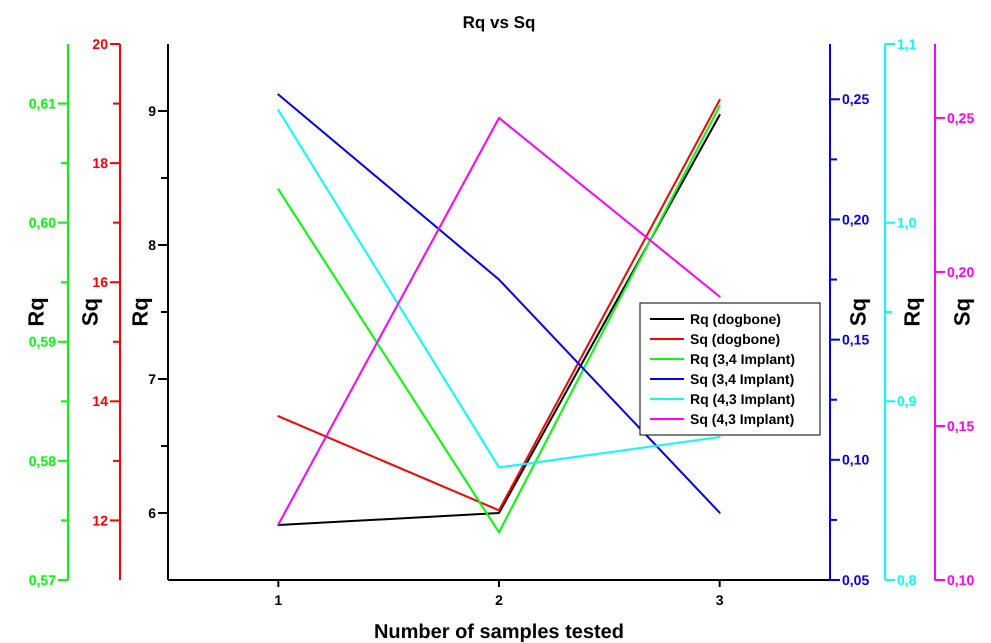  Describe the element at coordinates (152, 244) in the screenshot. I see `y-tick-label: 8` at that location.